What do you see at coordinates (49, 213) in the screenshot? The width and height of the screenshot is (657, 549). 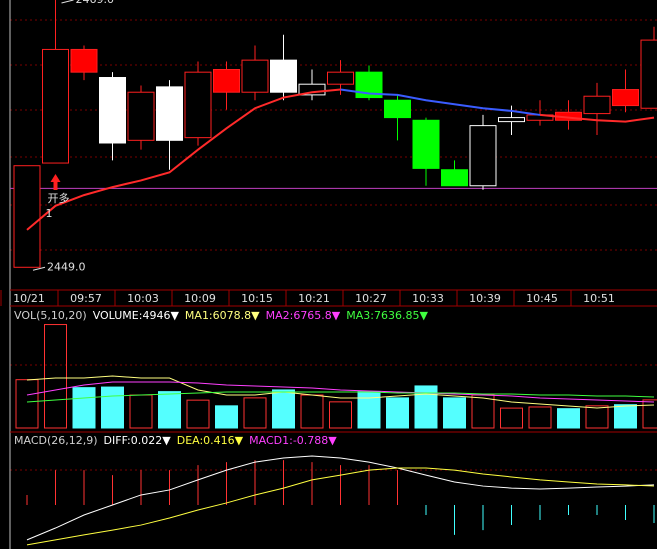 I see `signal-count: 1` at bounding box center [49, 213].